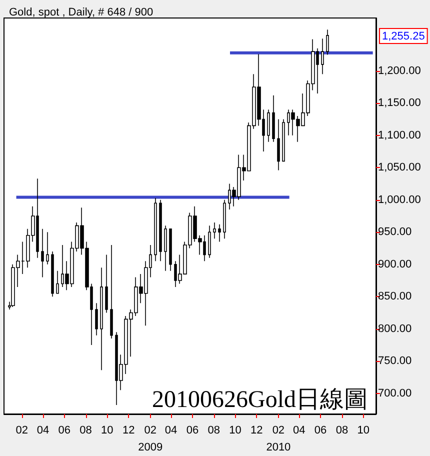 The height and width of the screenshot is (456, 430). Describe the element at coordinates (395, 361) in the screenshot. I see `y-tick-label: 750.00` at that location.